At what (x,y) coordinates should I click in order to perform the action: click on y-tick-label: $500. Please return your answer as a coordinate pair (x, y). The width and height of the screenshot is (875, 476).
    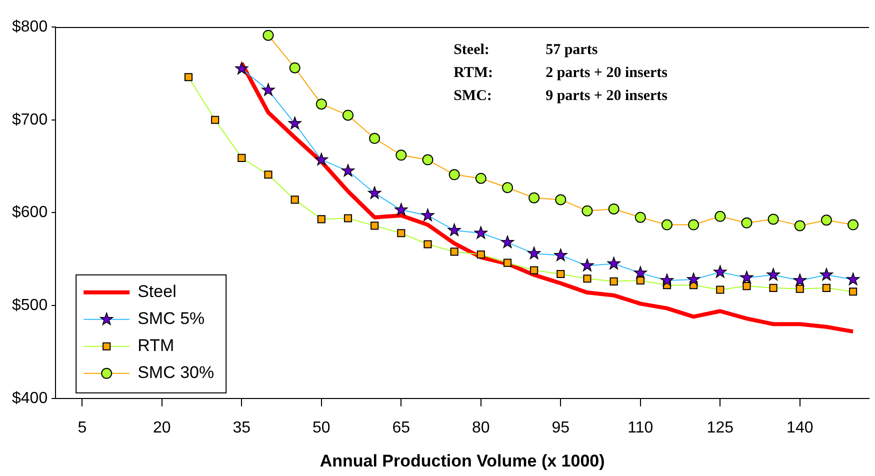
    Looking at the image, I should click on (30, 305).